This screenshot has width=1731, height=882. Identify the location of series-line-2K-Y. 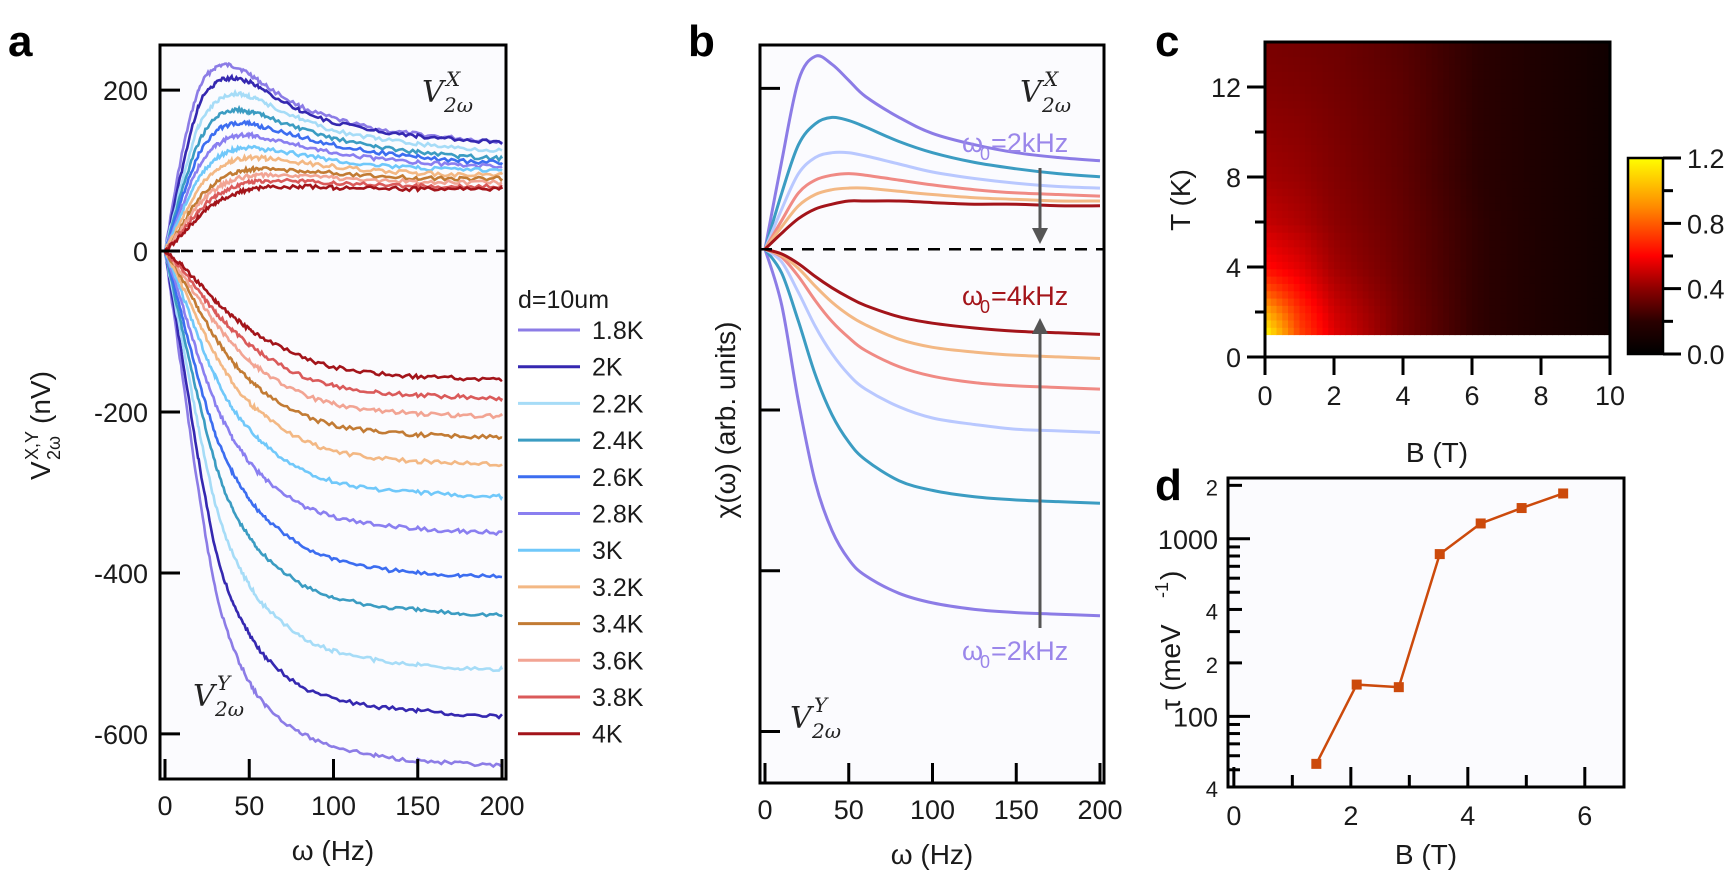
(333, 484).